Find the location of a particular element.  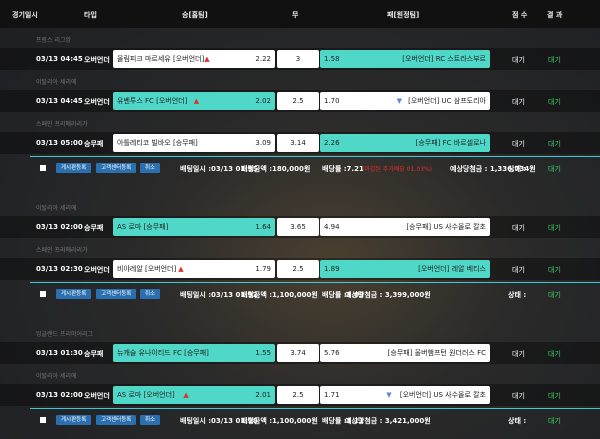

expected-payout: 예상당첨금 : 3,399,000원 is located at coordinates (388, 295).